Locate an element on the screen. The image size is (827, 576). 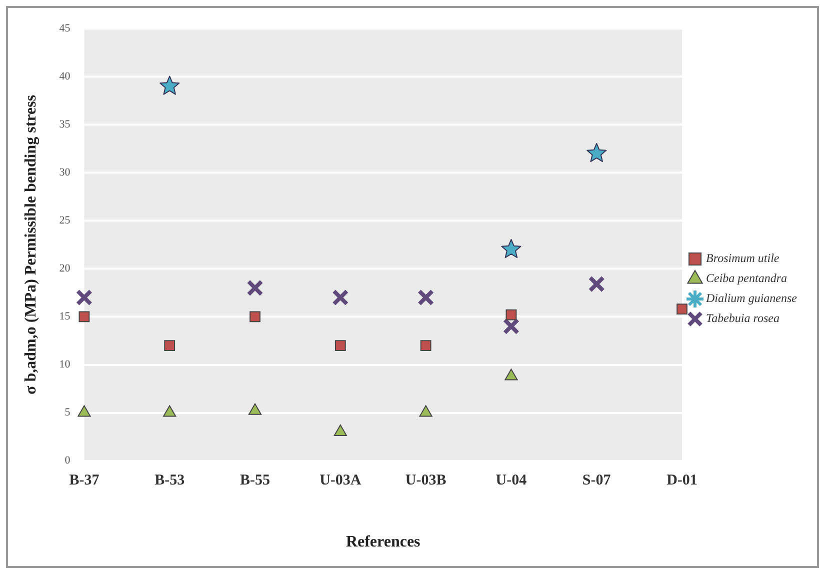
x-tick-label: U-03B is located at coordinates (425, 480).